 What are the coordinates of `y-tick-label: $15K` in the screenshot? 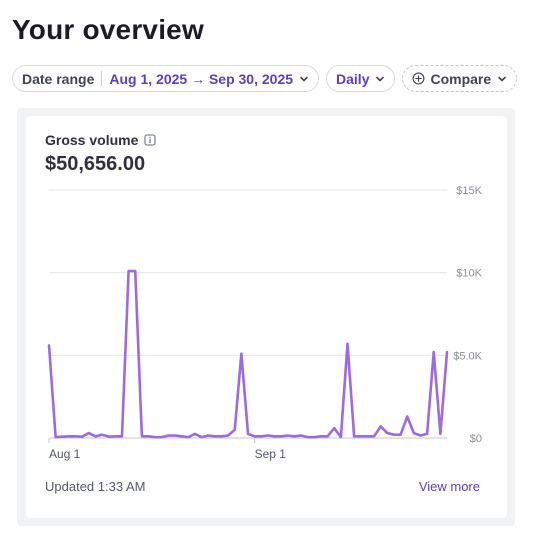 It's located at (469, 191).